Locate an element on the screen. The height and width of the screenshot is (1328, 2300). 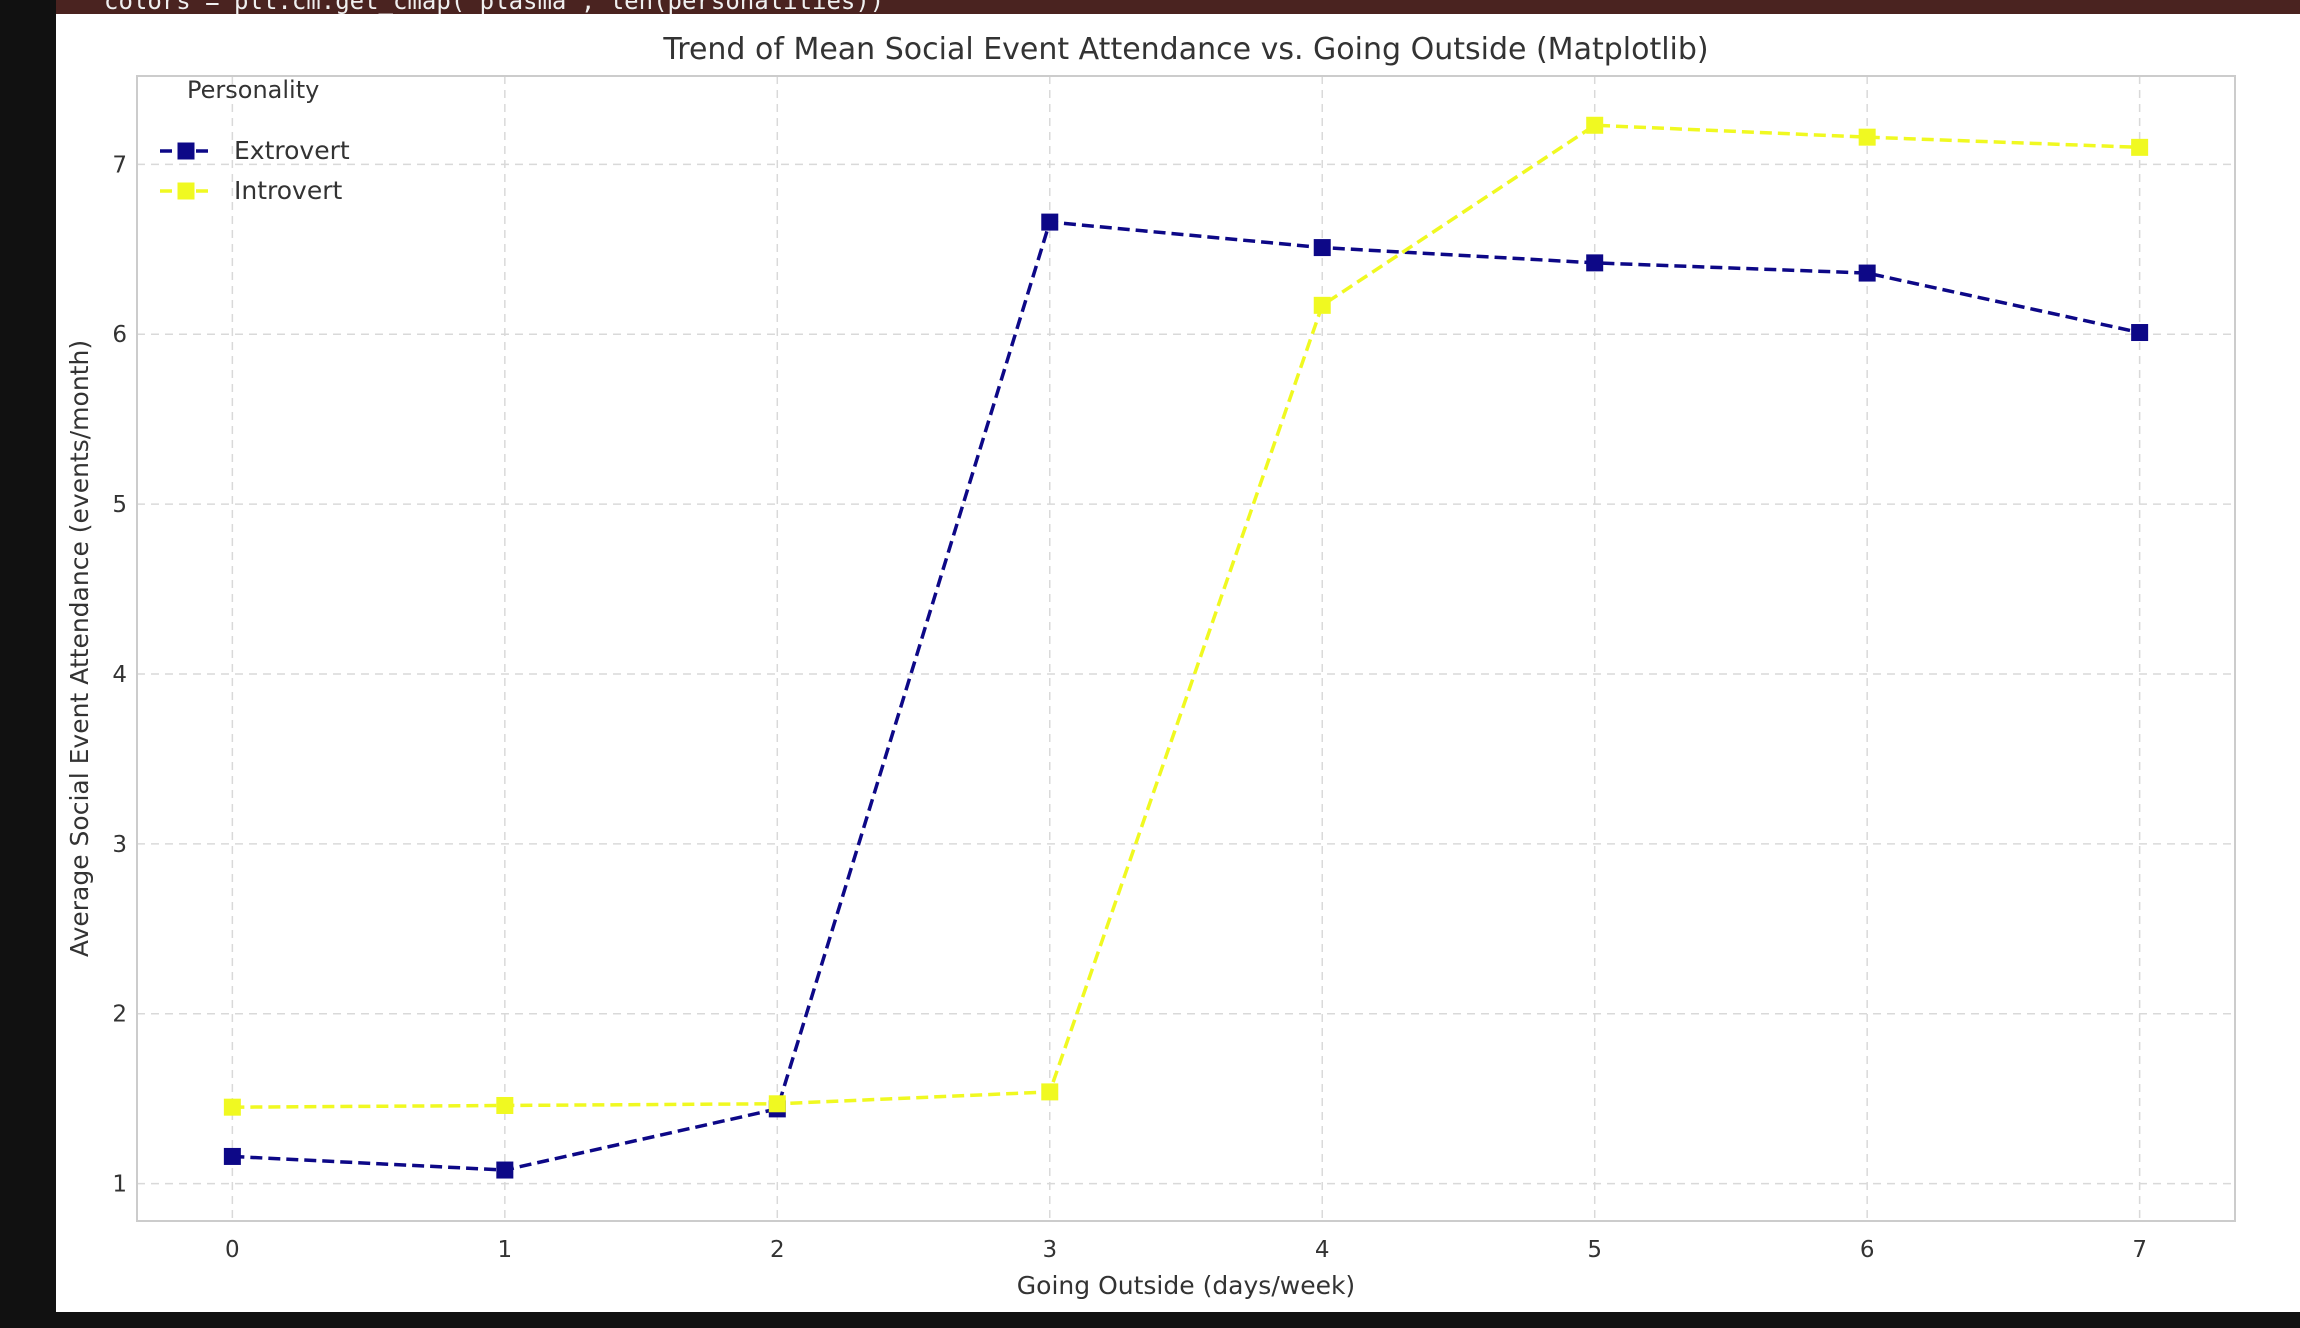
legend-label-introvert: Introvert is located at coordinates (288, 190).